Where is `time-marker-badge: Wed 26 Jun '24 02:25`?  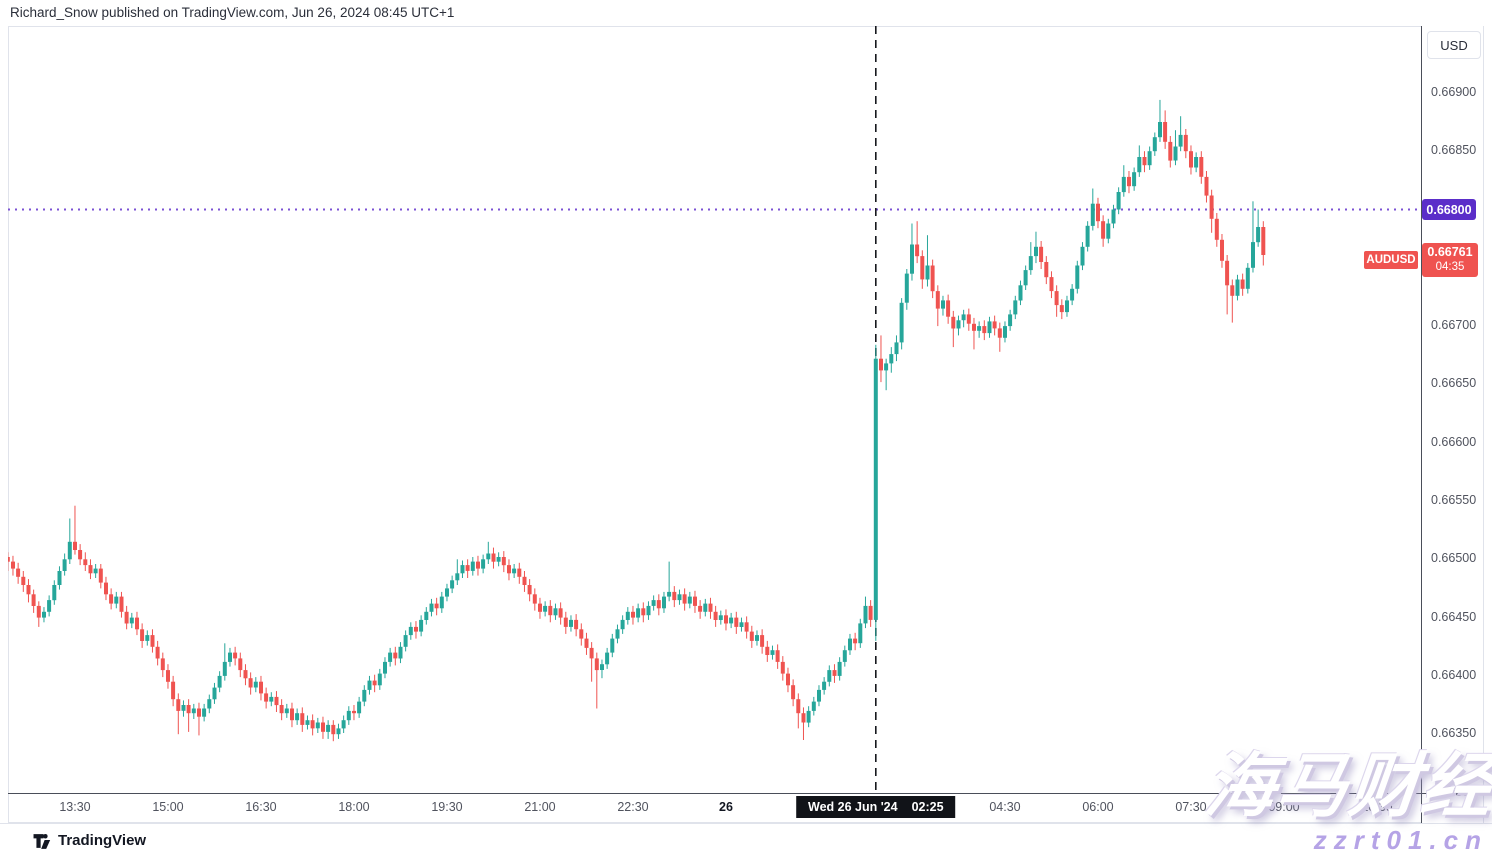
time-marker-badge: Wed 26 Jun '24 02:25 is located at coordinates (876, 807).